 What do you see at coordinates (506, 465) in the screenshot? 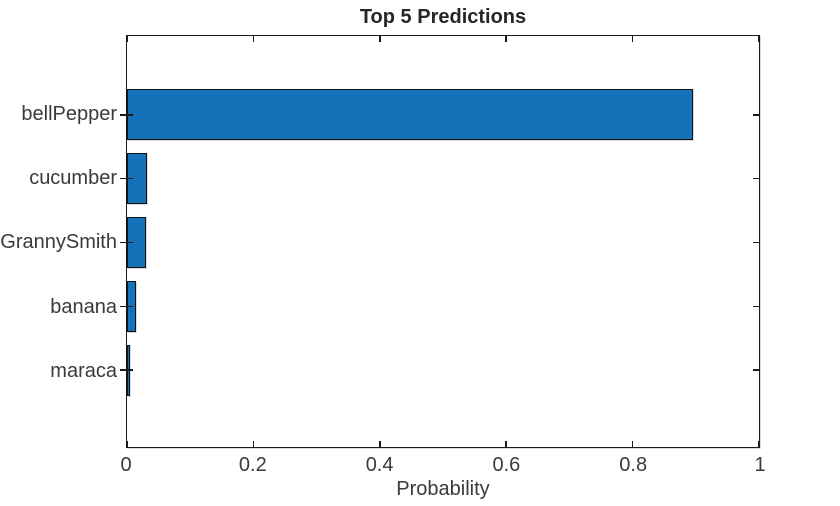
I see `x-tick-label-0.6: 0.6` at bounding box center [506, 465].